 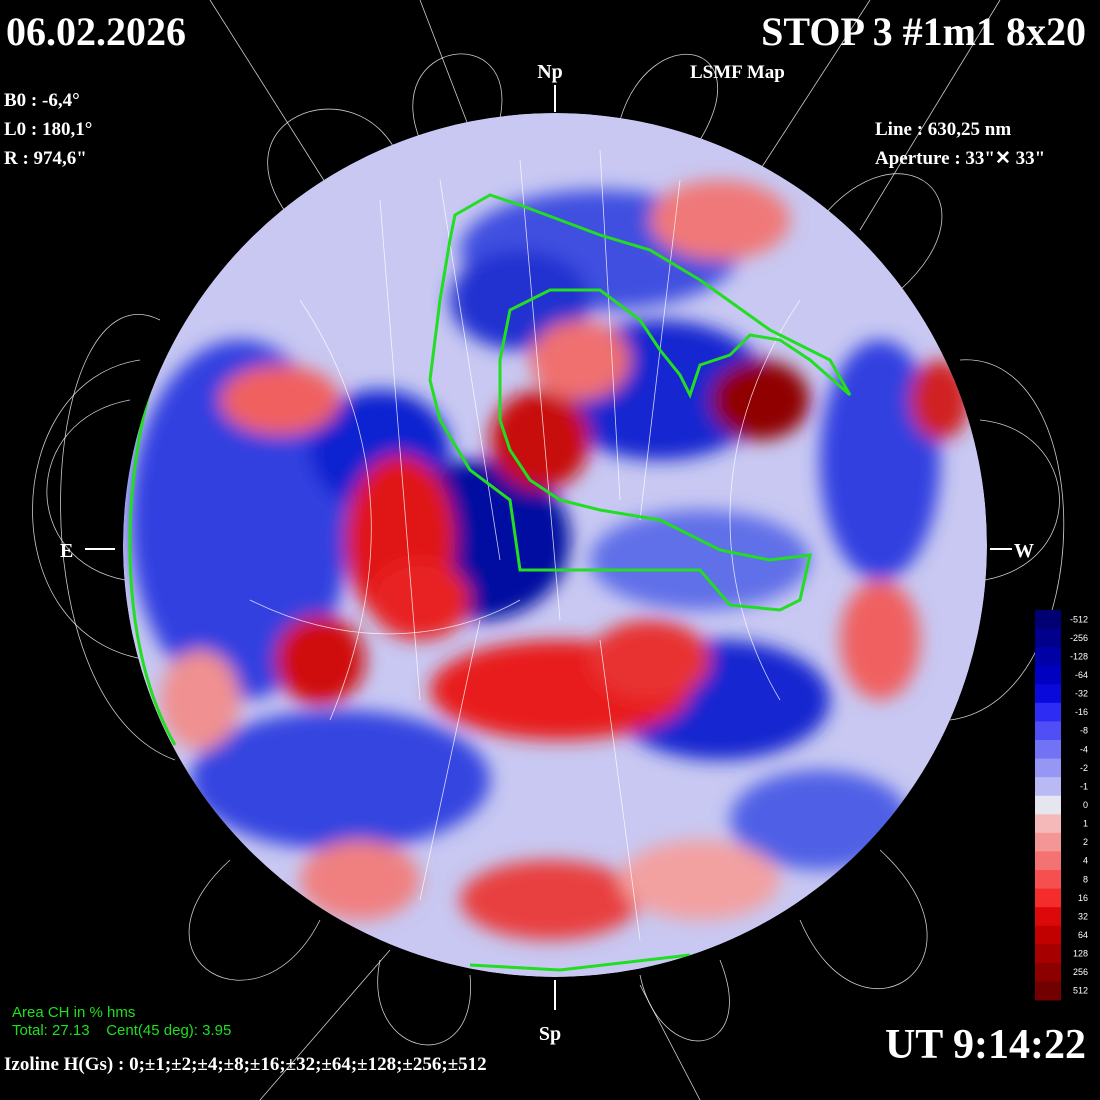 What do you see at coordinates (1084, 768) in the screenshot?
I see `color-scale-label: -2` at bounding box center [1084, 768].